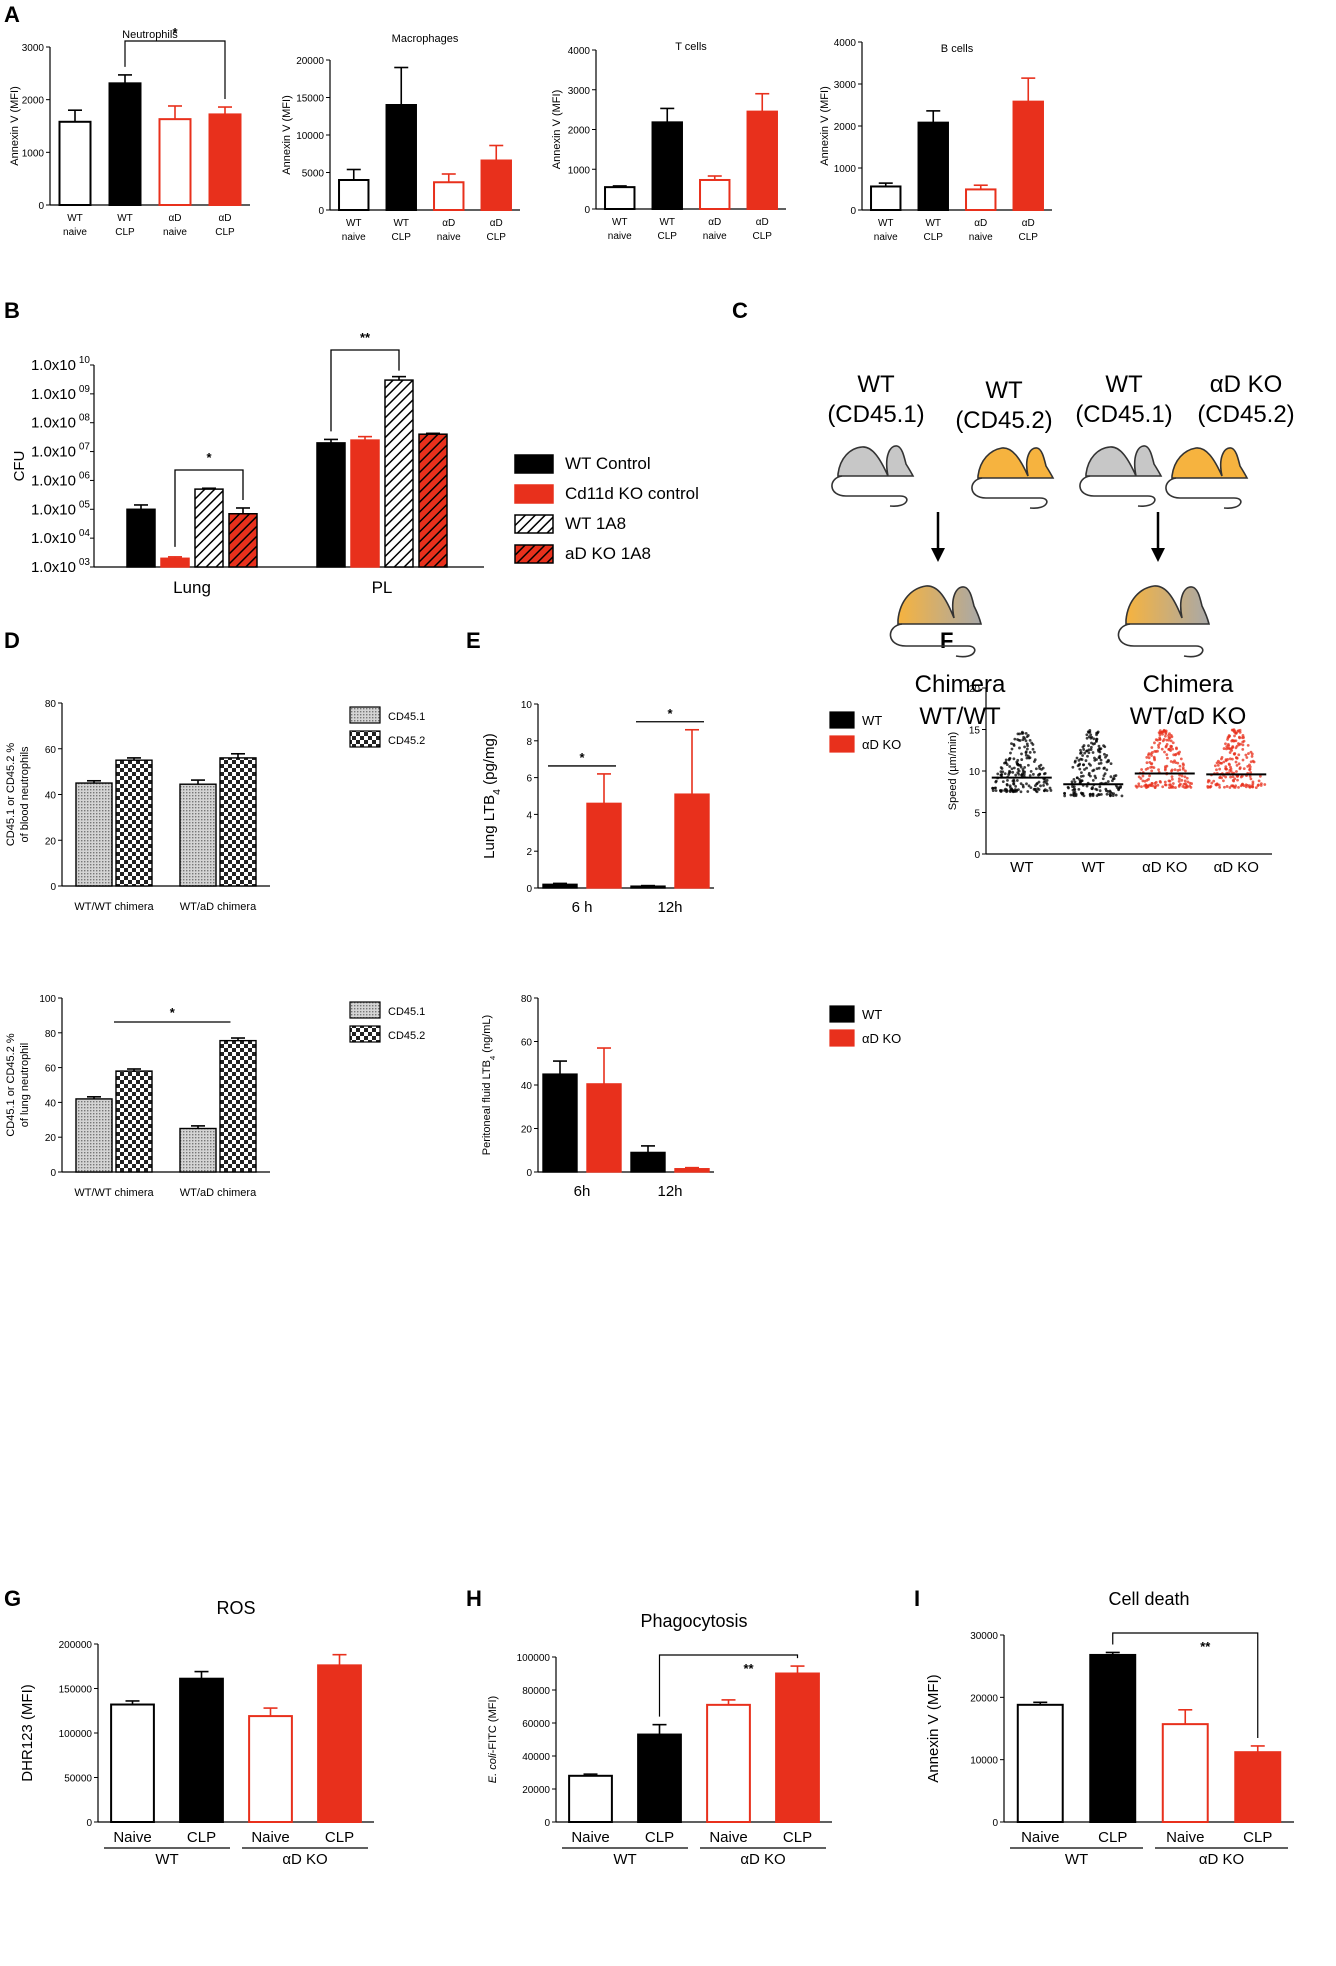 The image size is (1336, 1966). What do you see at coordinates (489, 1085) in the screenshot?
I see `y-axis-title: Peritoneal fluid LTB4 (ng/mL)` at bounding box center [489, 1085].